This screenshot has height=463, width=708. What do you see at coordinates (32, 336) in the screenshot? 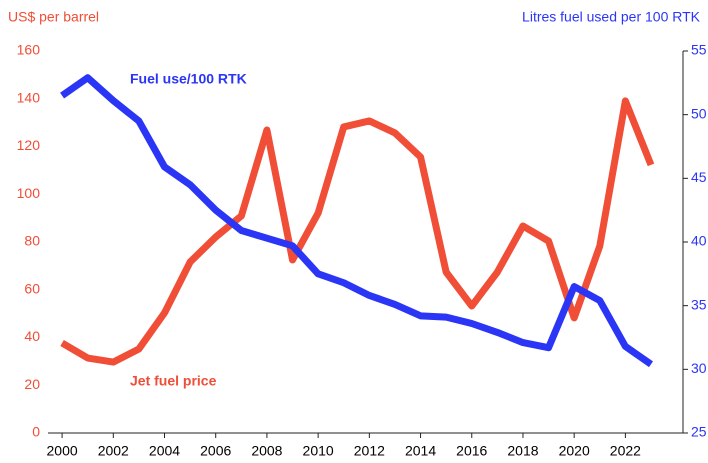
I see `y-tick-label: 40` at bounding box center [32, 336].